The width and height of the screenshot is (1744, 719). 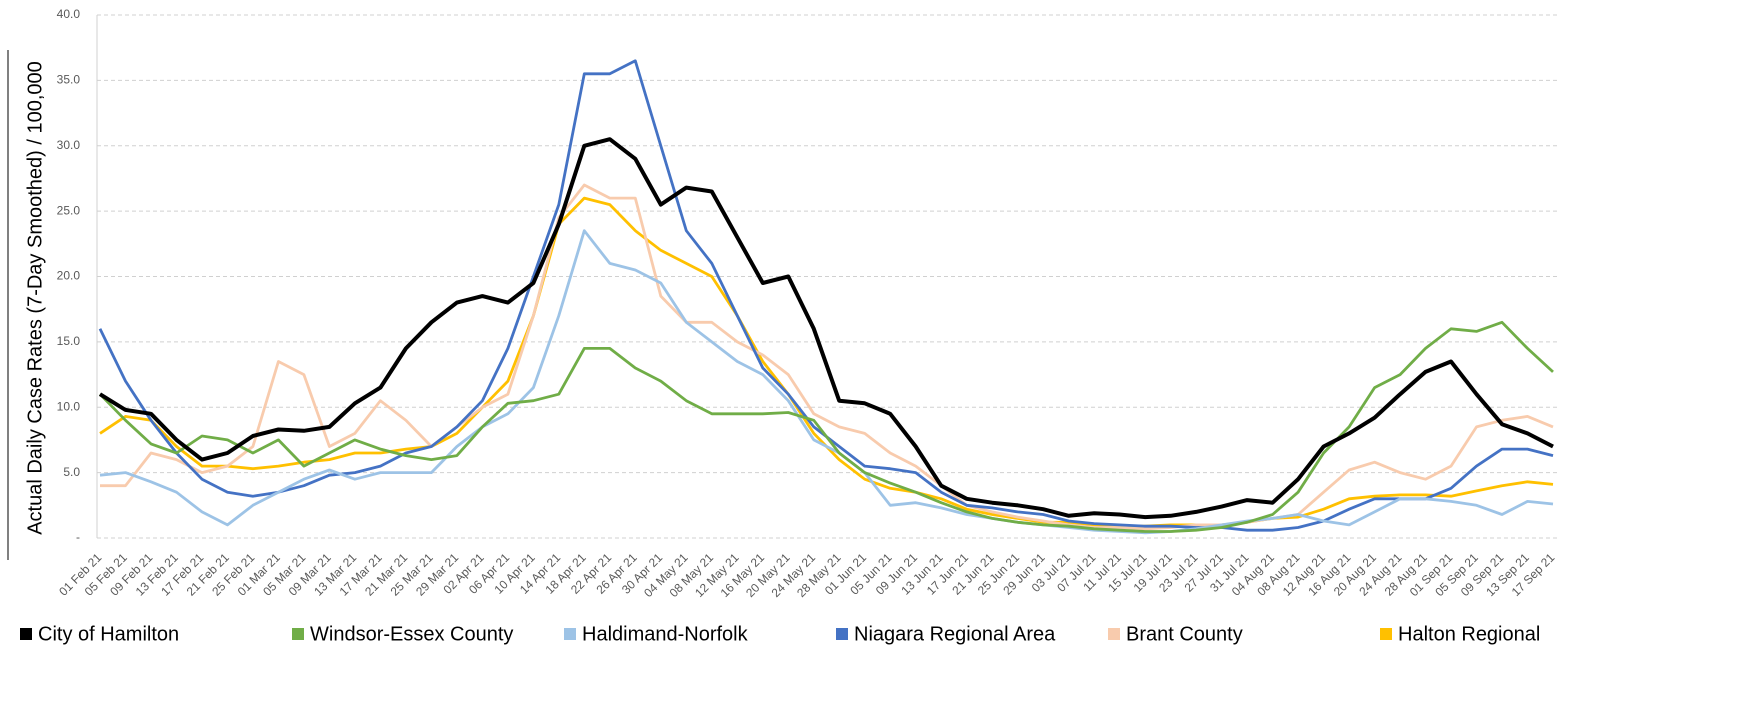 What do you see at coordinates (69, 341) in the screenshot?
I see `y-tick-label: 15.0` at bounding box center [69, 341].